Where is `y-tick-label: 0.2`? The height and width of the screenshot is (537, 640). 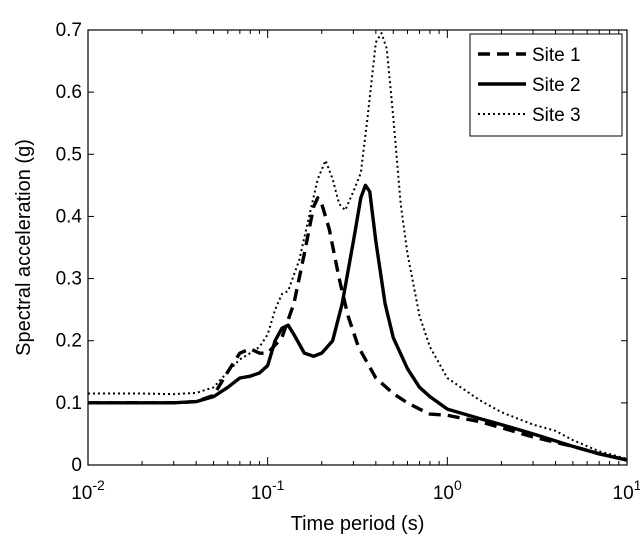
y-tick-label: 0.2 is located at coordinates (69, 341).